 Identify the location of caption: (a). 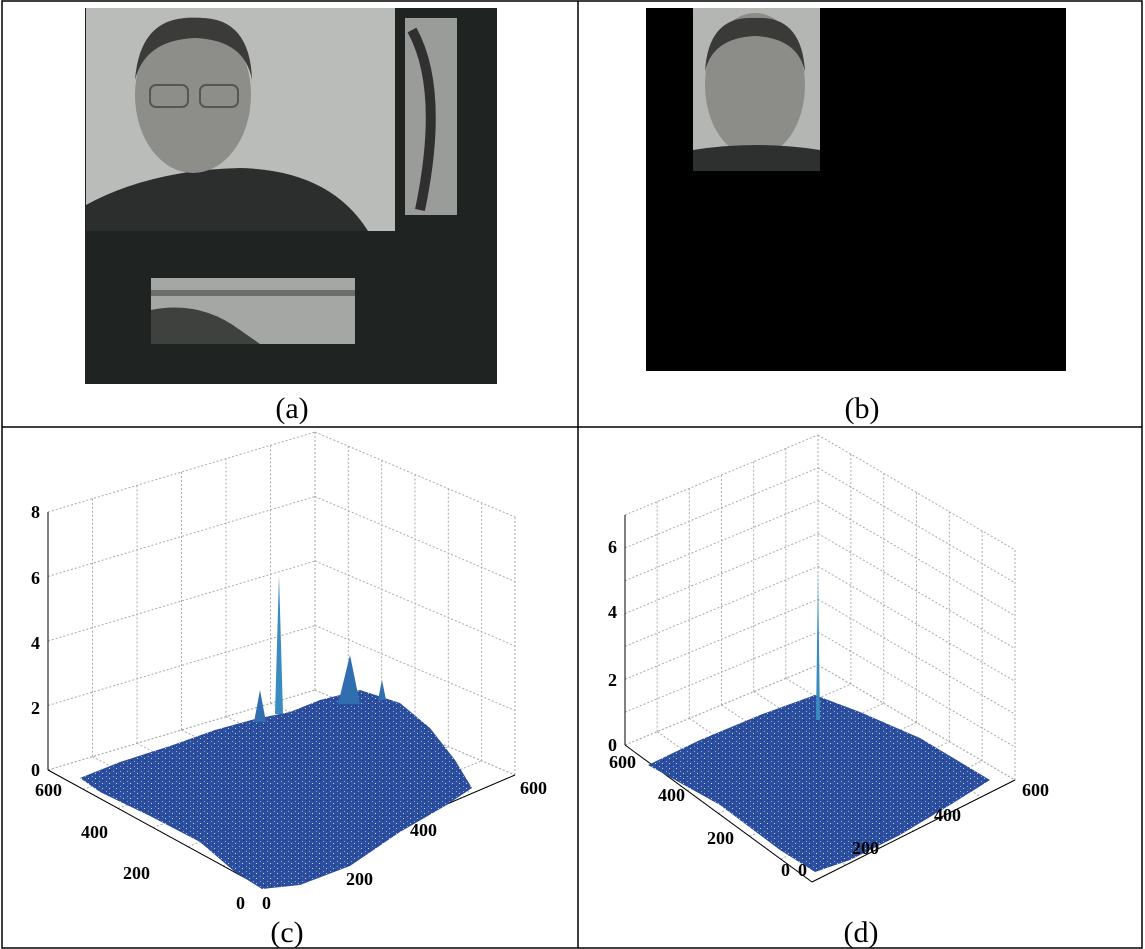
(291, 408).